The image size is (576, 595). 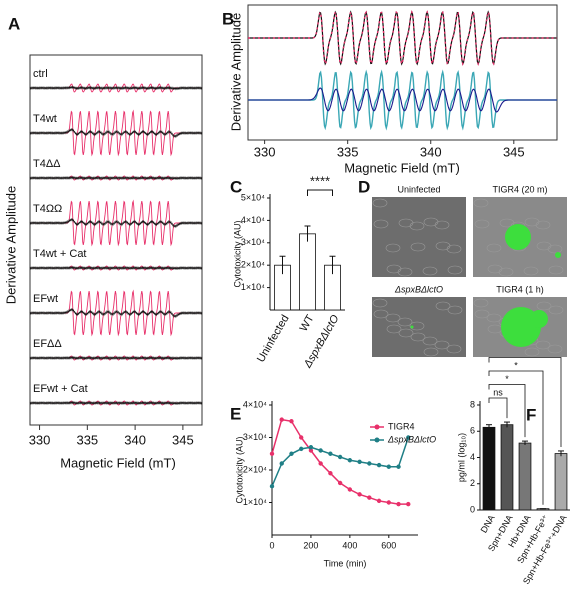 I want to click on trace, so click(x=402, y=100).